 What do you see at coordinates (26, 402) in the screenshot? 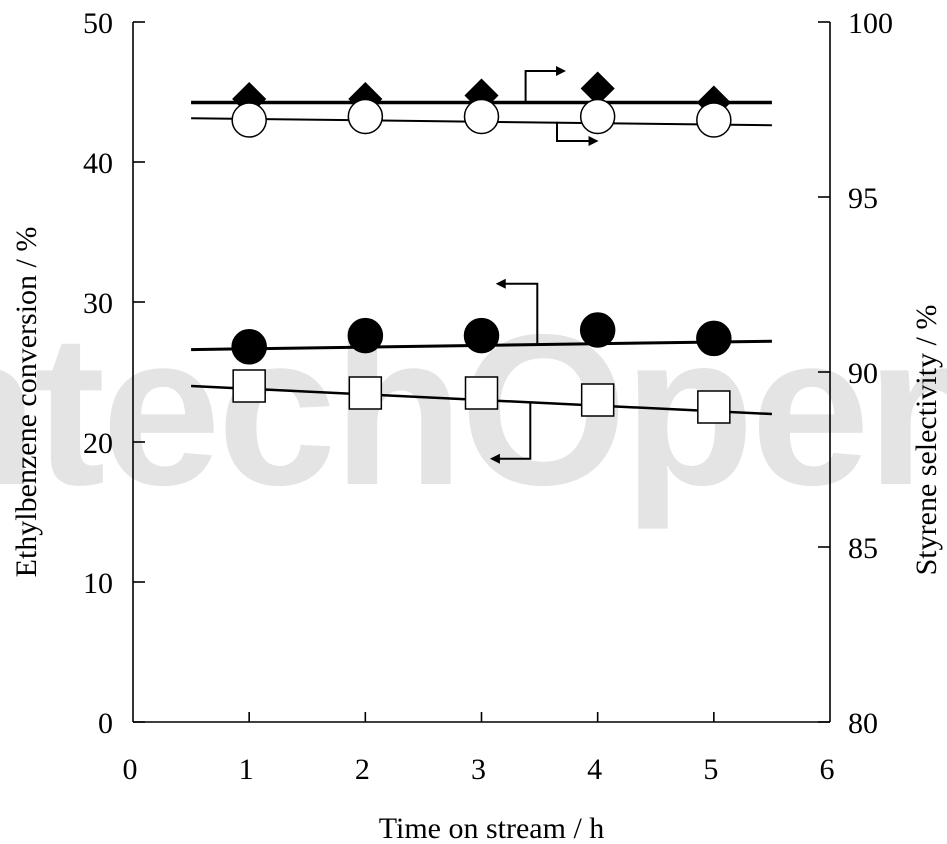
I see `left-y-axis-label: Ethylbenzene conversion / %` at bounding box center [26, 402].